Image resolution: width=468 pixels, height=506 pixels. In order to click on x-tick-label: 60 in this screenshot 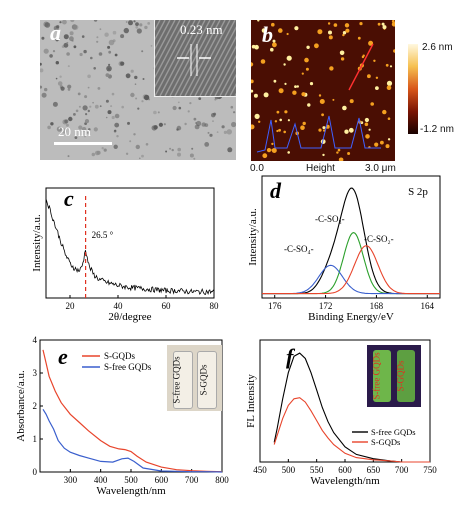, I will do `click(167, 306)`.